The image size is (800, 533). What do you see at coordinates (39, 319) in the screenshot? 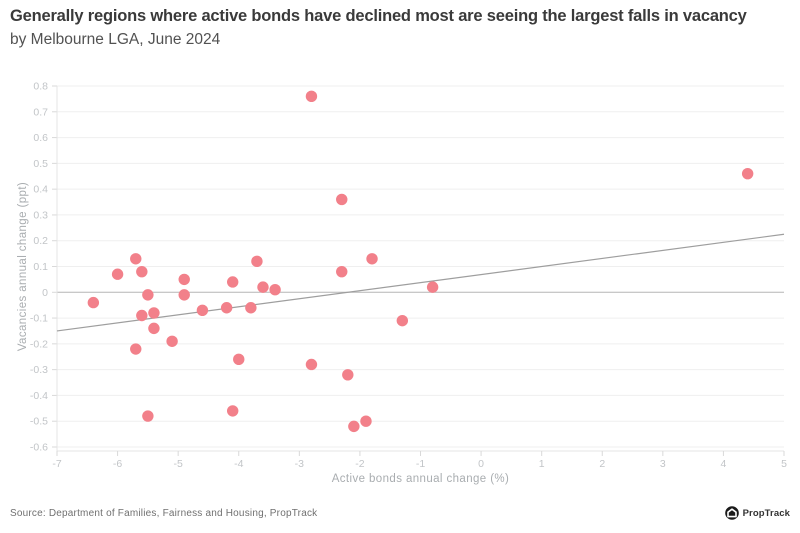
I see `y-tick-label: -0.1` at bounding box center [39, 319].